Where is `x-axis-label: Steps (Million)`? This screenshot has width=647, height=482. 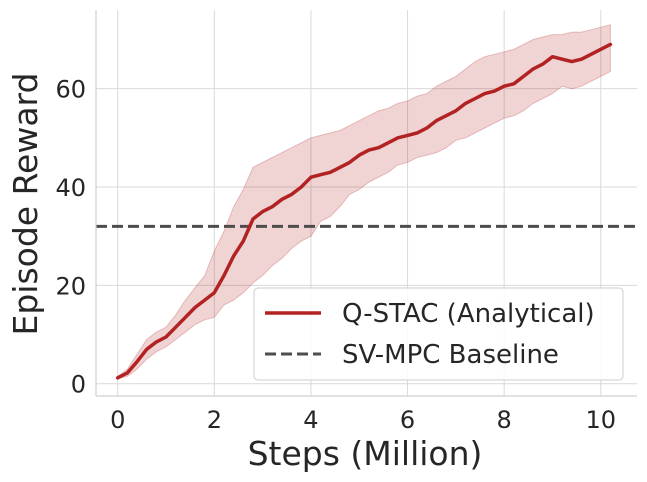 x-axis-label: Steps (Million) is located at coordinates (365, 453).